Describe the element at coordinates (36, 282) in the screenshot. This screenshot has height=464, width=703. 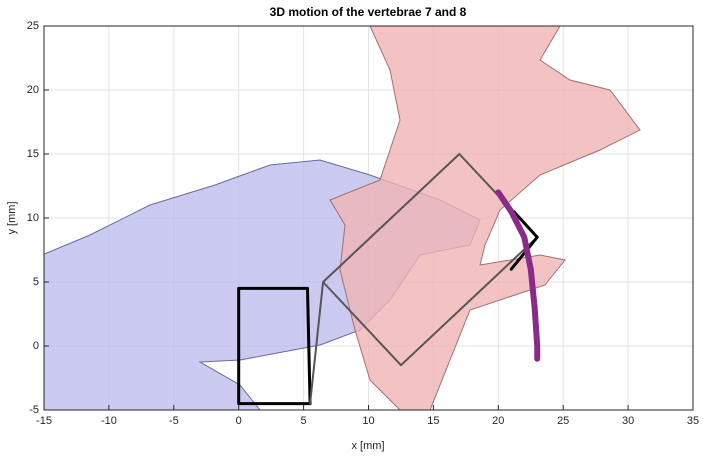
I see `y-tick-label: 5` at that location.